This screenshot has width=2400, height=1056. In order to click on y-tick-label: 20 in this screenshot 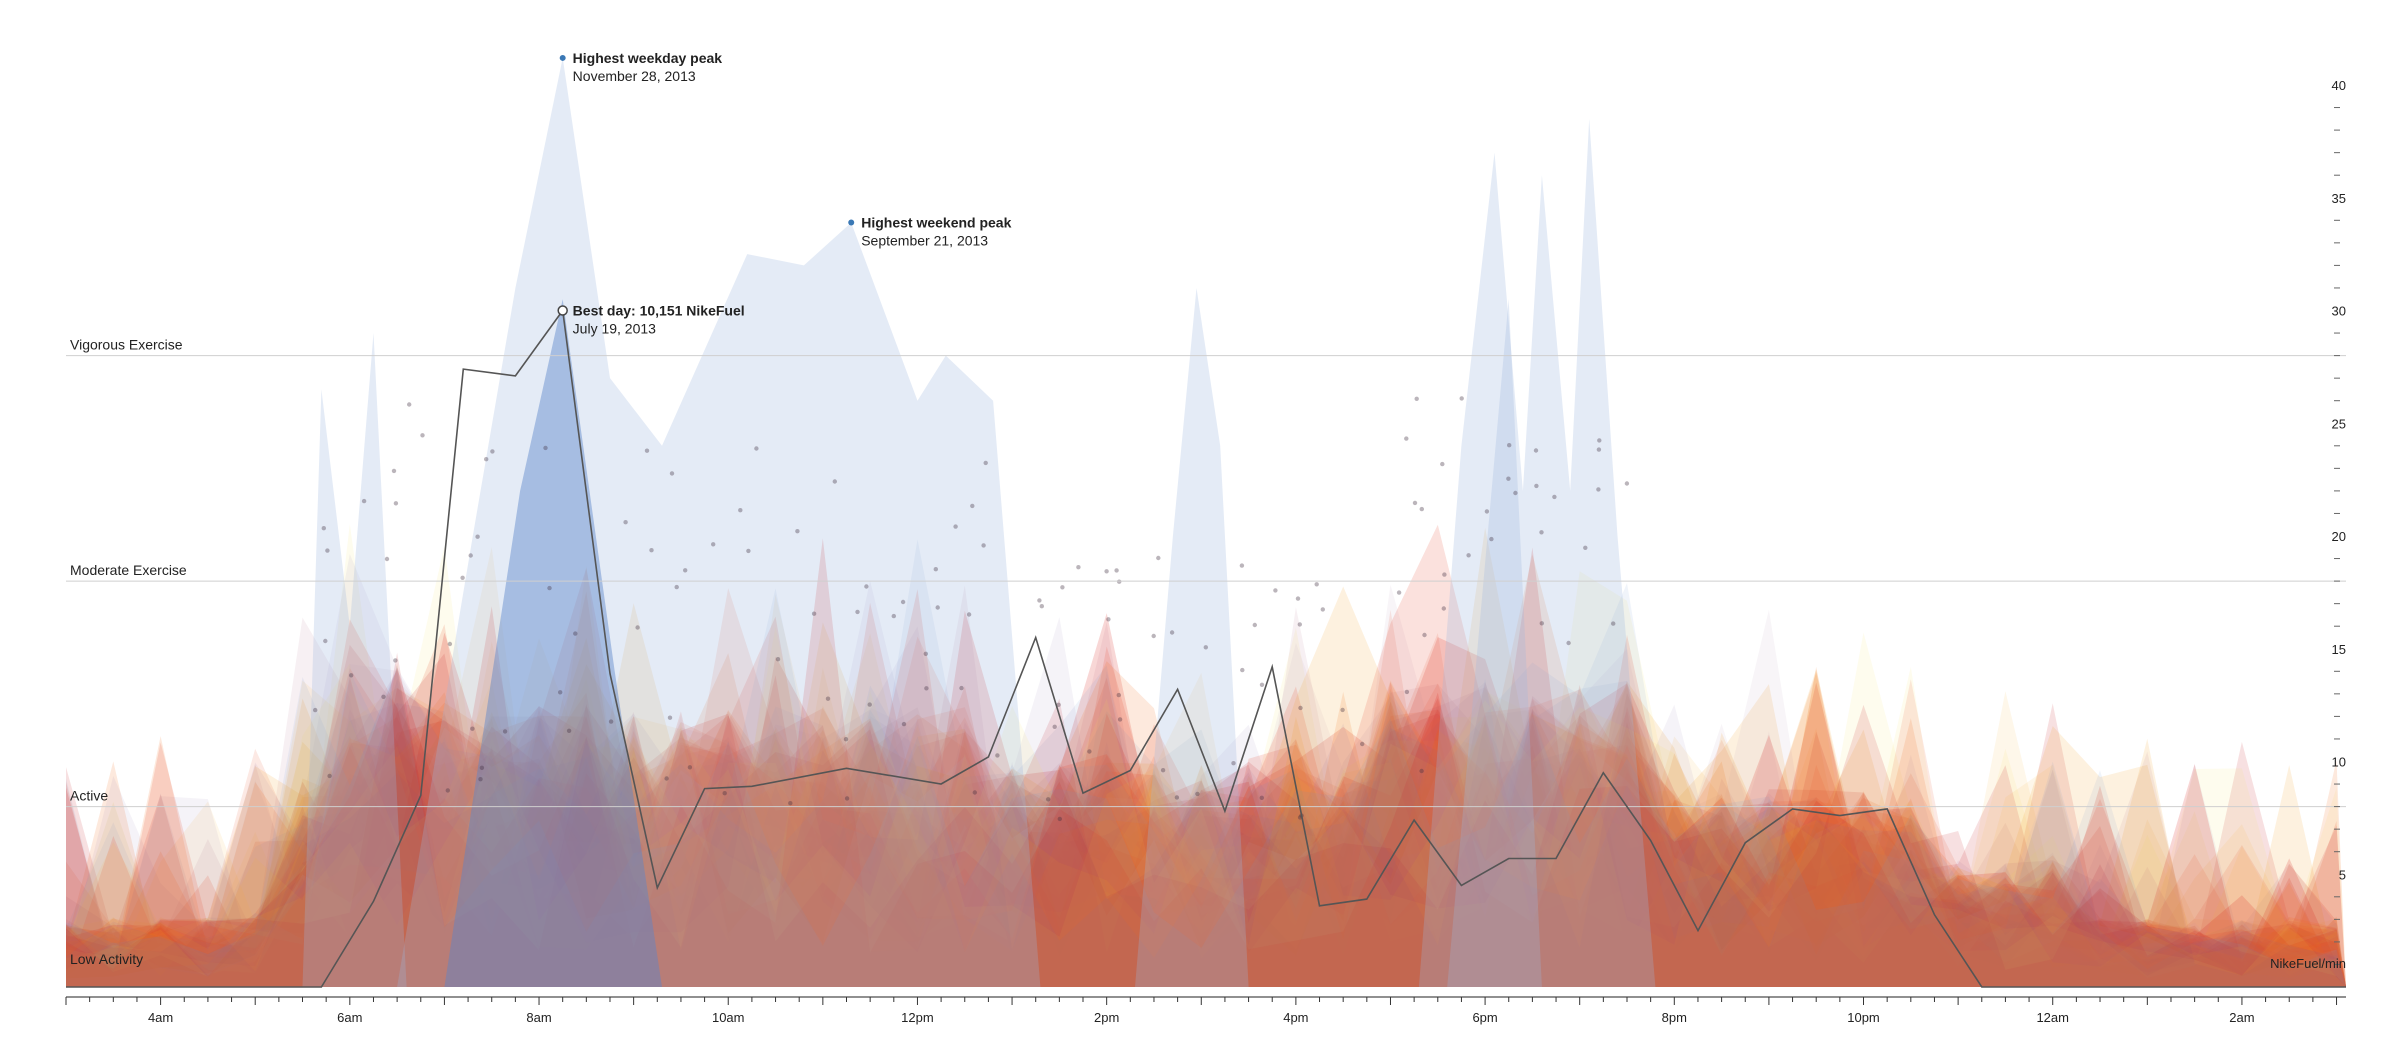, I will do `click(2339, 536)`.